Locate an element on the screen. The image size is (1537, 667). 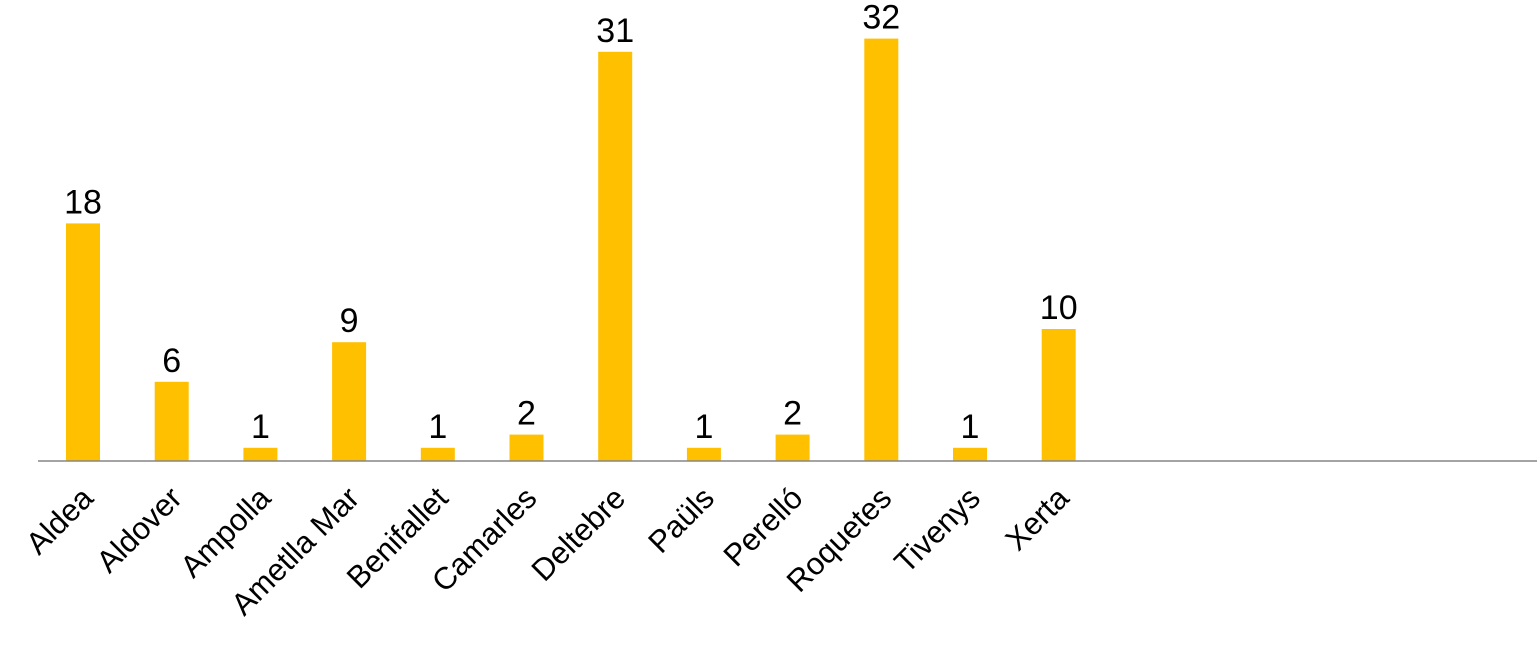
value-label-9: 32 is located at coordinates (881, 18).